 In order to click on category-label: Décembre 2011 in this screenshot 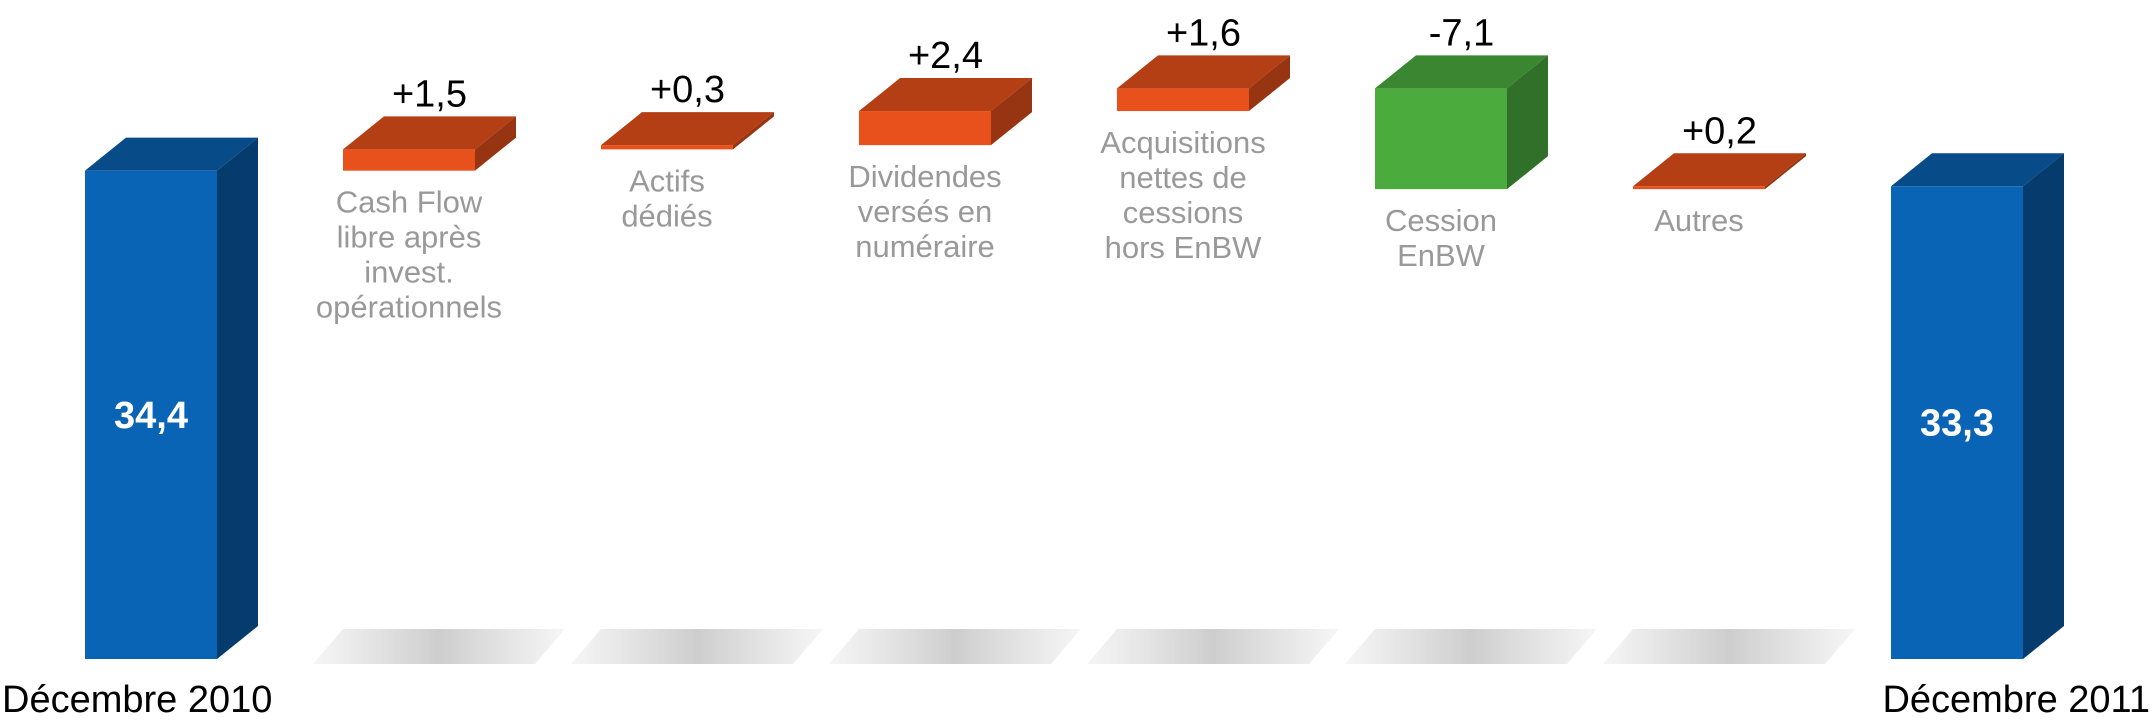, I will do `click(2016, 700)`.